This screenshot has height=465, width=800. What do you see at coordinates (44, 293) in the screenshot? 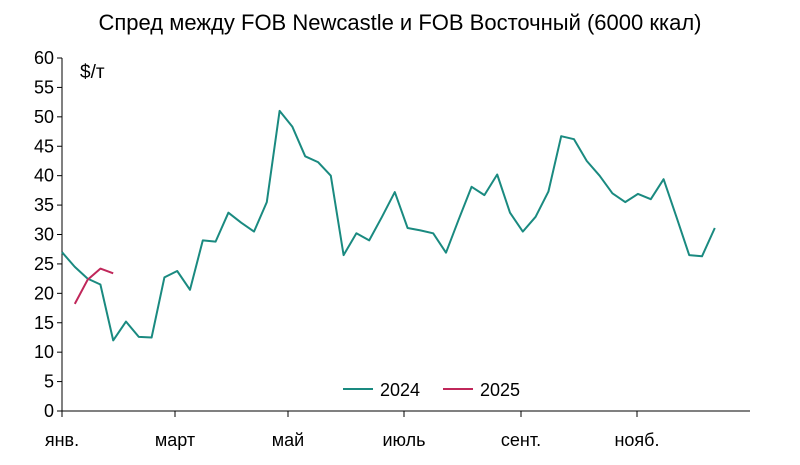
I see `y-tick-label: 20` at bounding box center [44, 293].